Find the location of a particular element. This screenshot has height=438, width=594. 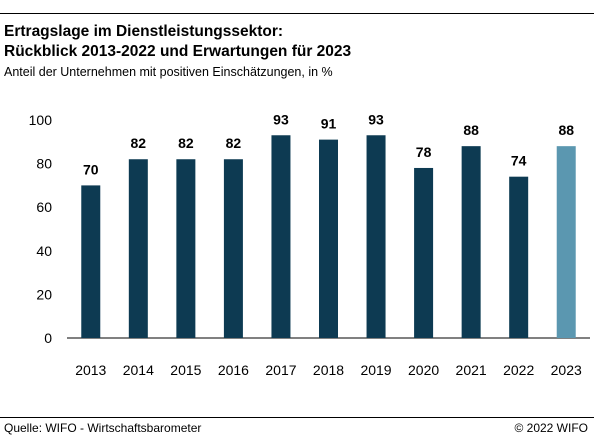

bar-2015 is located at coordinates (186, 248).